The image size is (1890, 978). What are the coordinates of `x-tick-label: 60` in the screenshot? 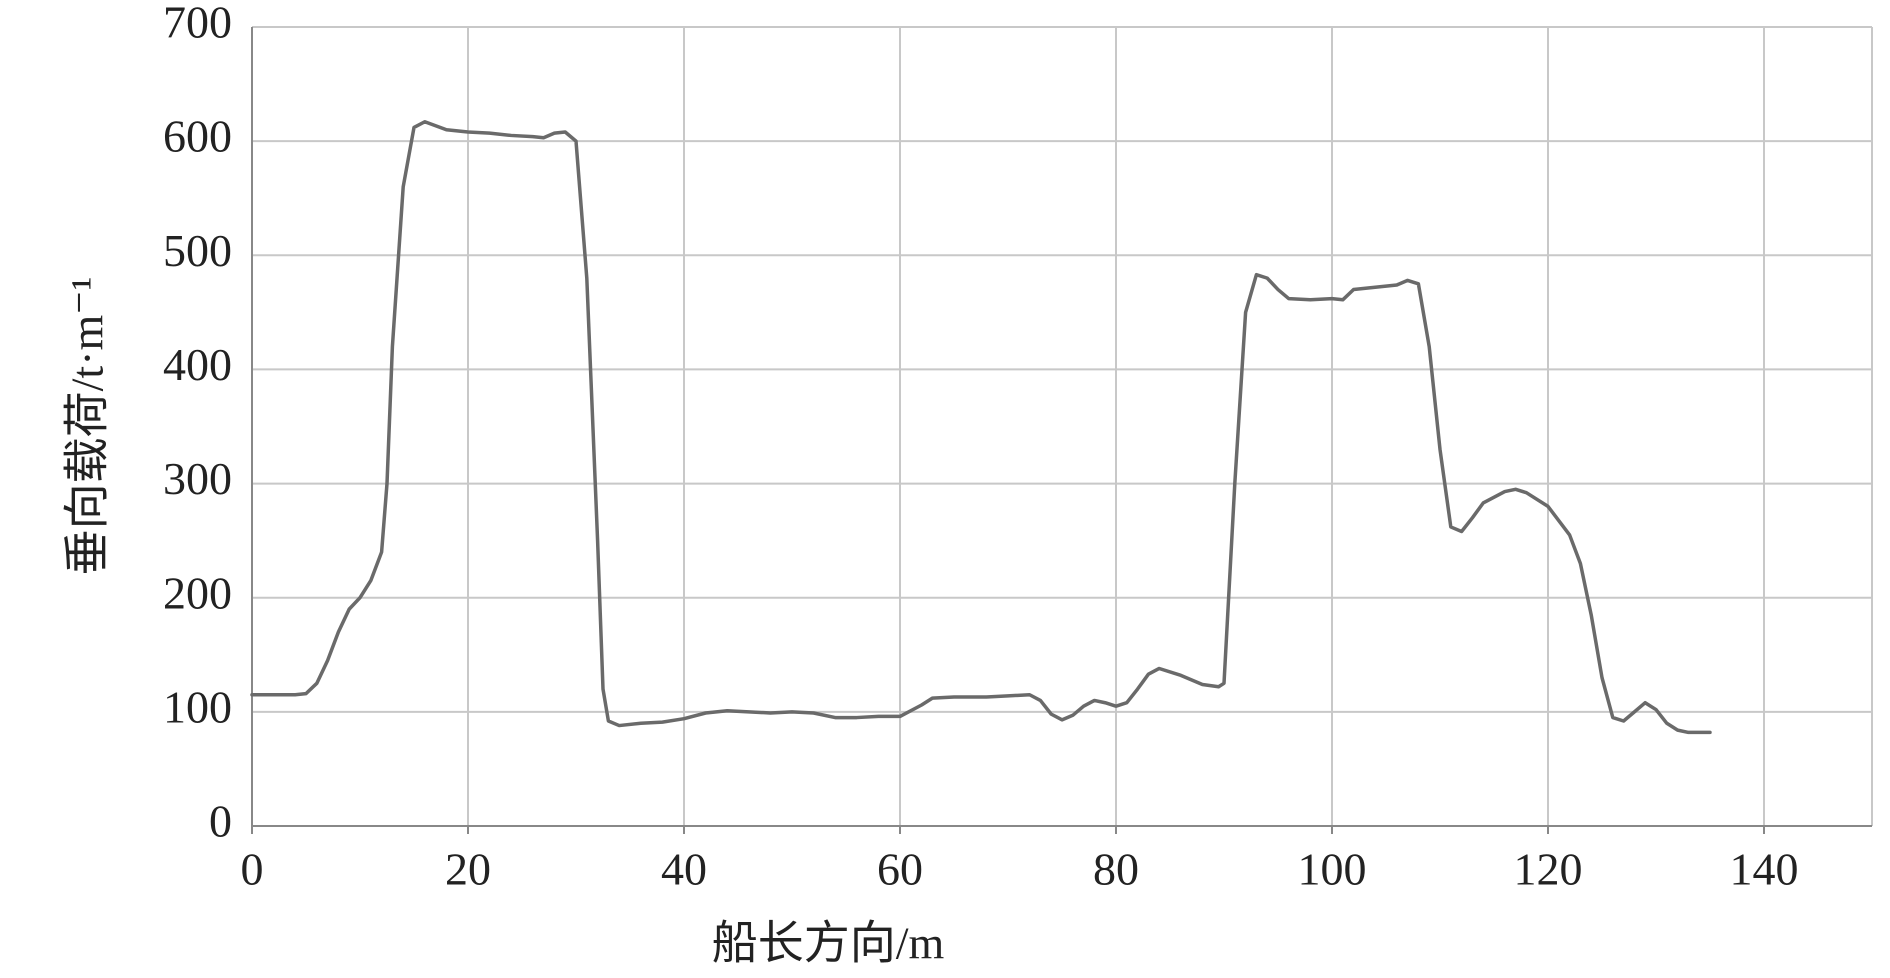 It's located at (900, 869).